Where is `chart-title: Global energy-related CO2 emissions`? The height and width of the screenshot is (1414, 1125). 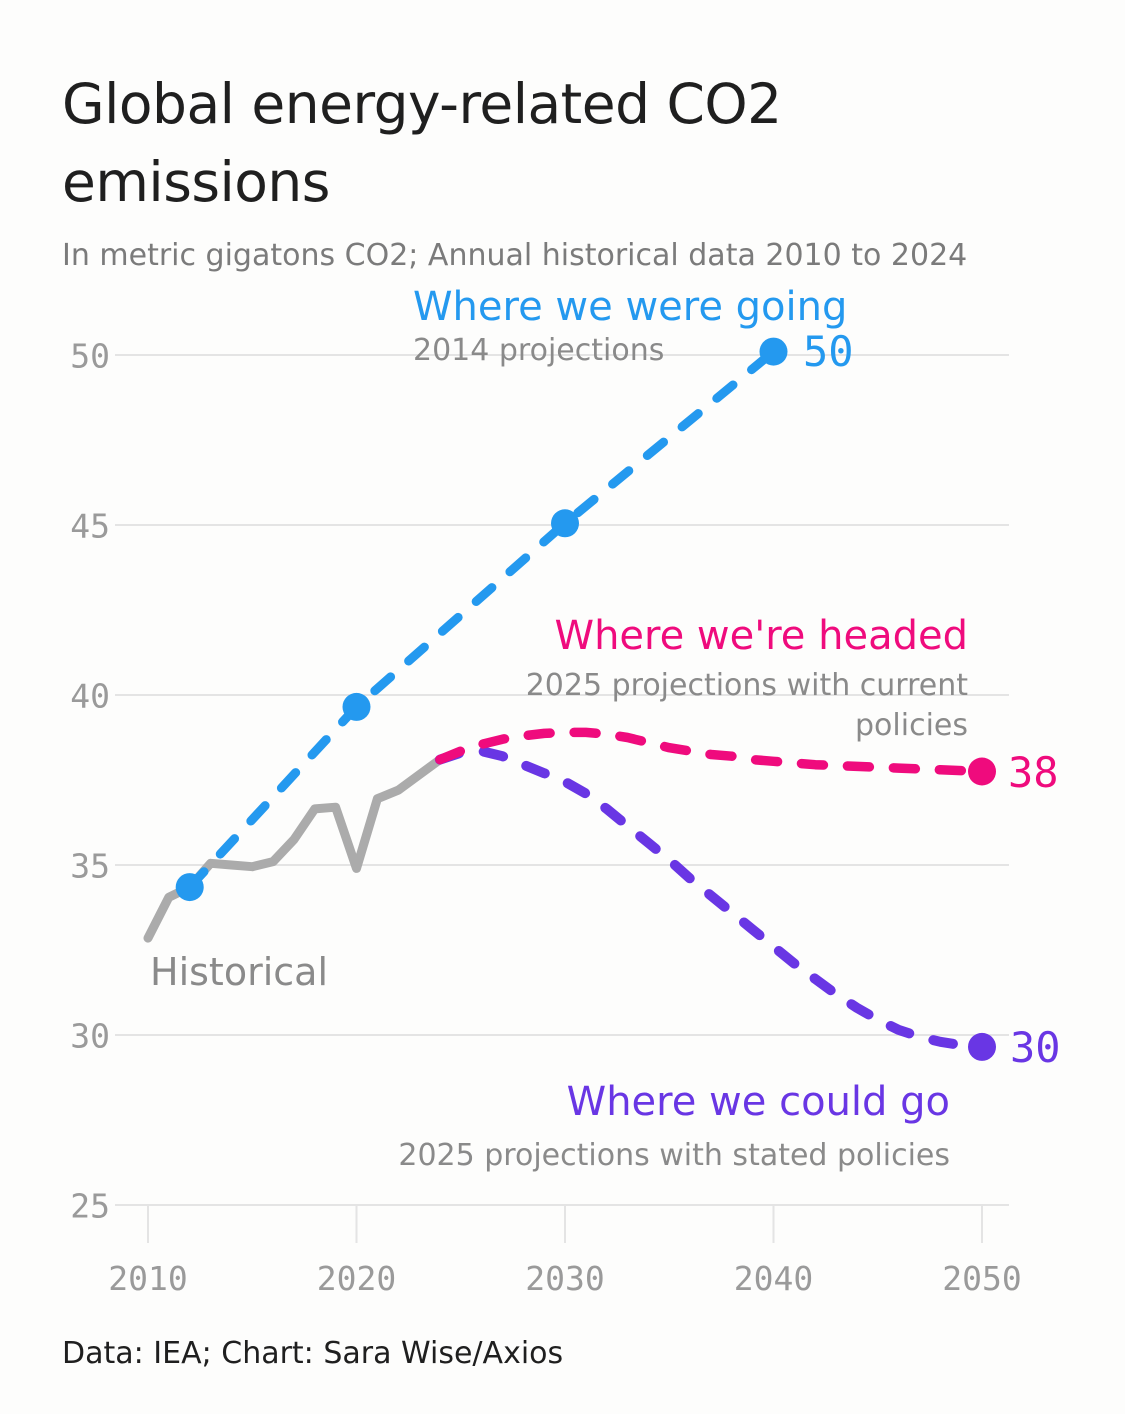
chart-title: Global energy-related CO2 emissions is located at coordinates (422, 142).